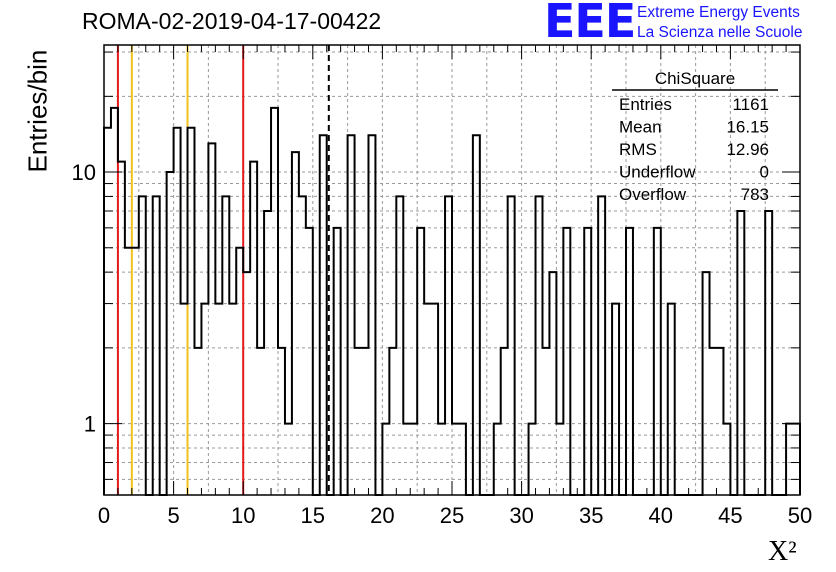 The image size is (836, 572). What do you see at coordinates (104, 515) in the screenshot?
I see `x-tick-label: 0` at bounding box center [104, 515].